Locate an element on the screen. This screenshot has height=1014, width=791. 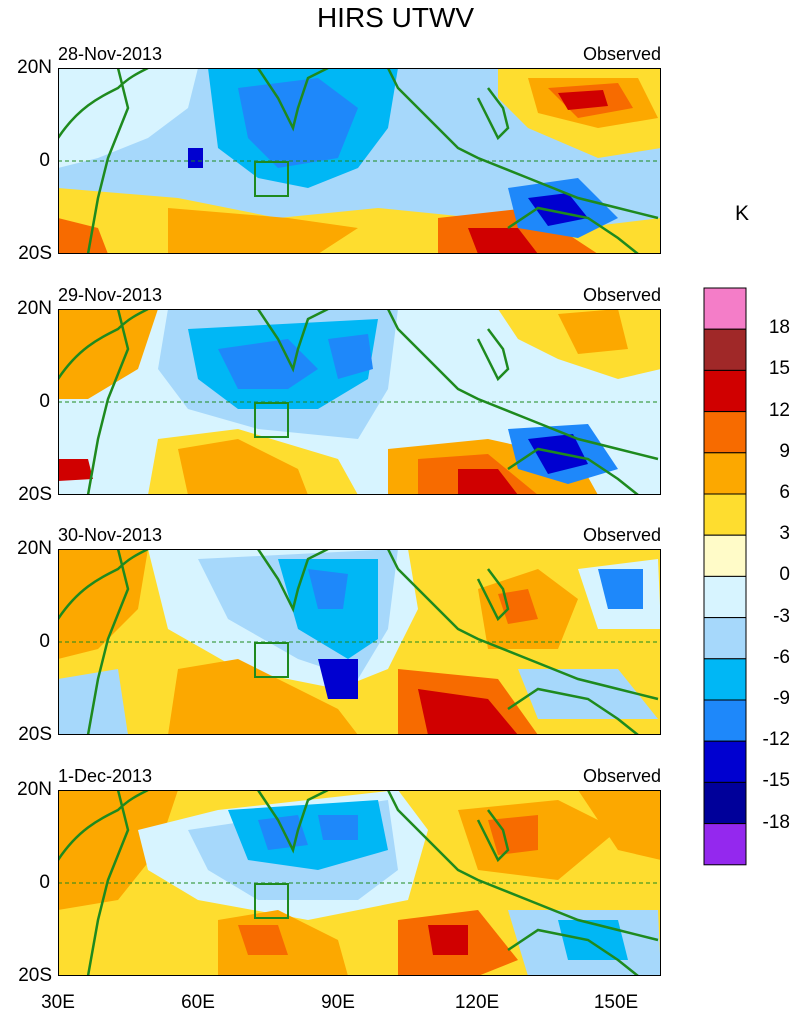
lon-label: 60E is located at coordinates (198, 1002).